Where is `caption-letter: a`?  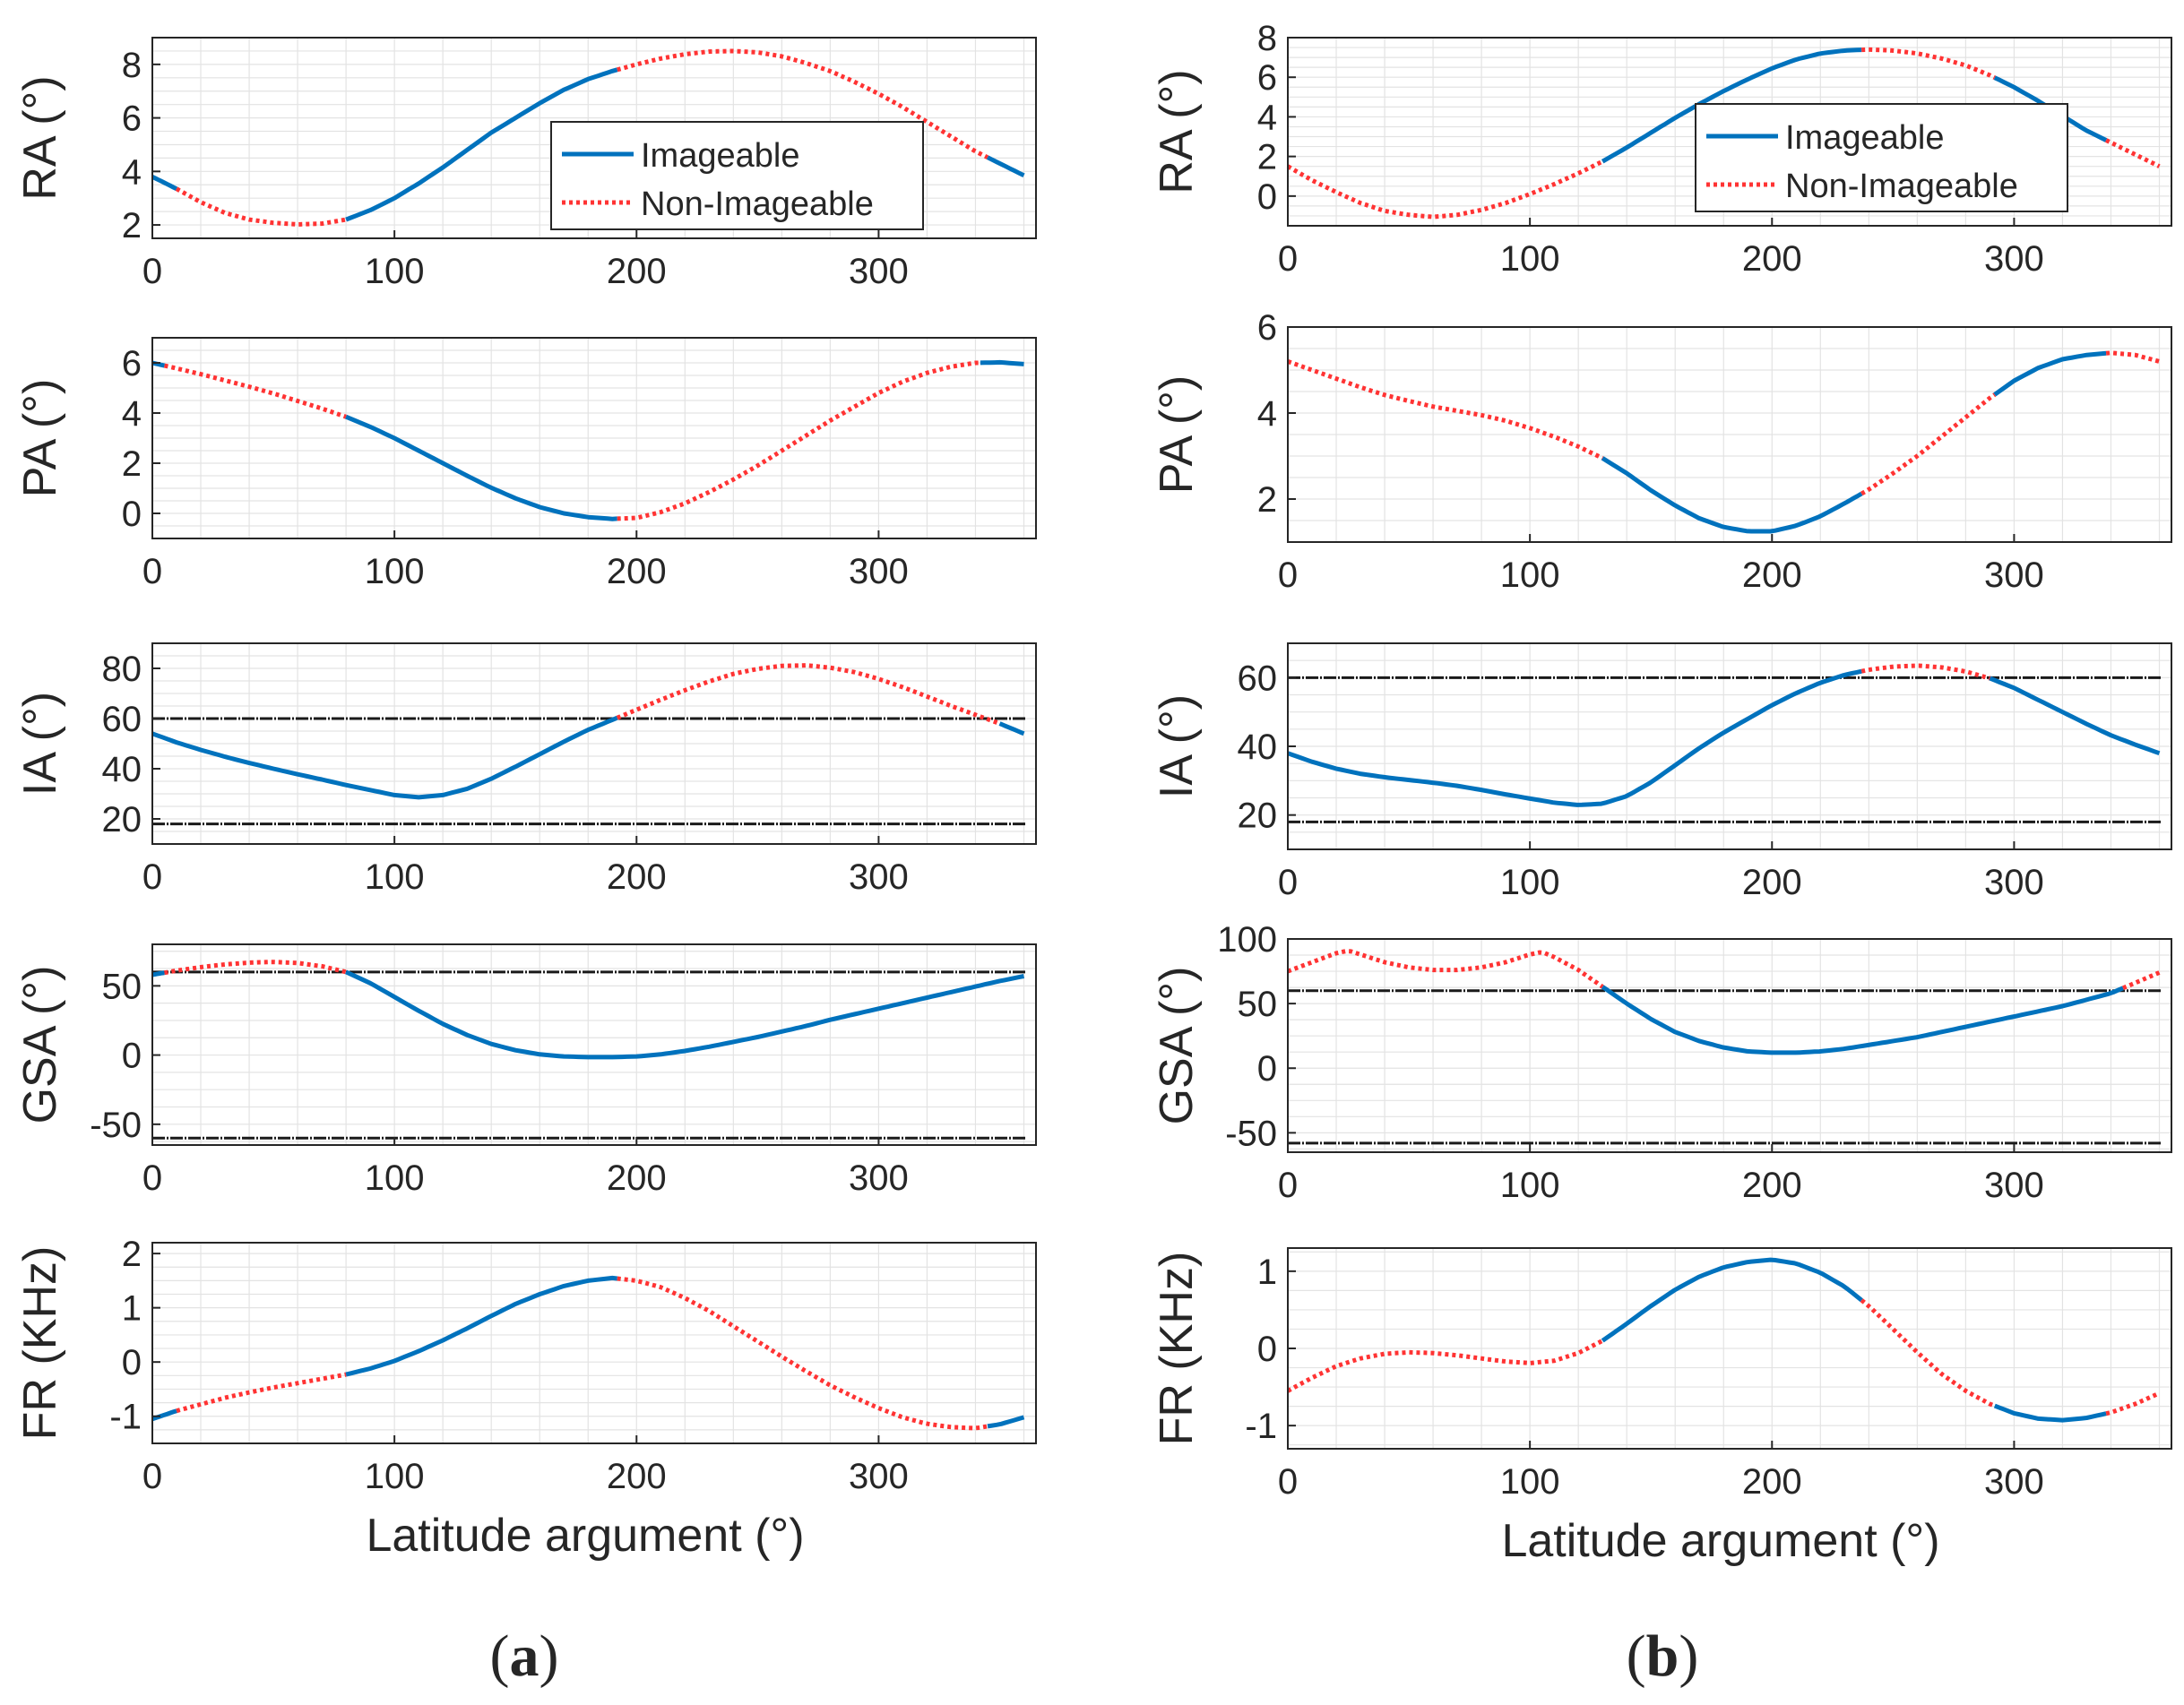 caption-letter: a is located at coordinates (525, 1656).